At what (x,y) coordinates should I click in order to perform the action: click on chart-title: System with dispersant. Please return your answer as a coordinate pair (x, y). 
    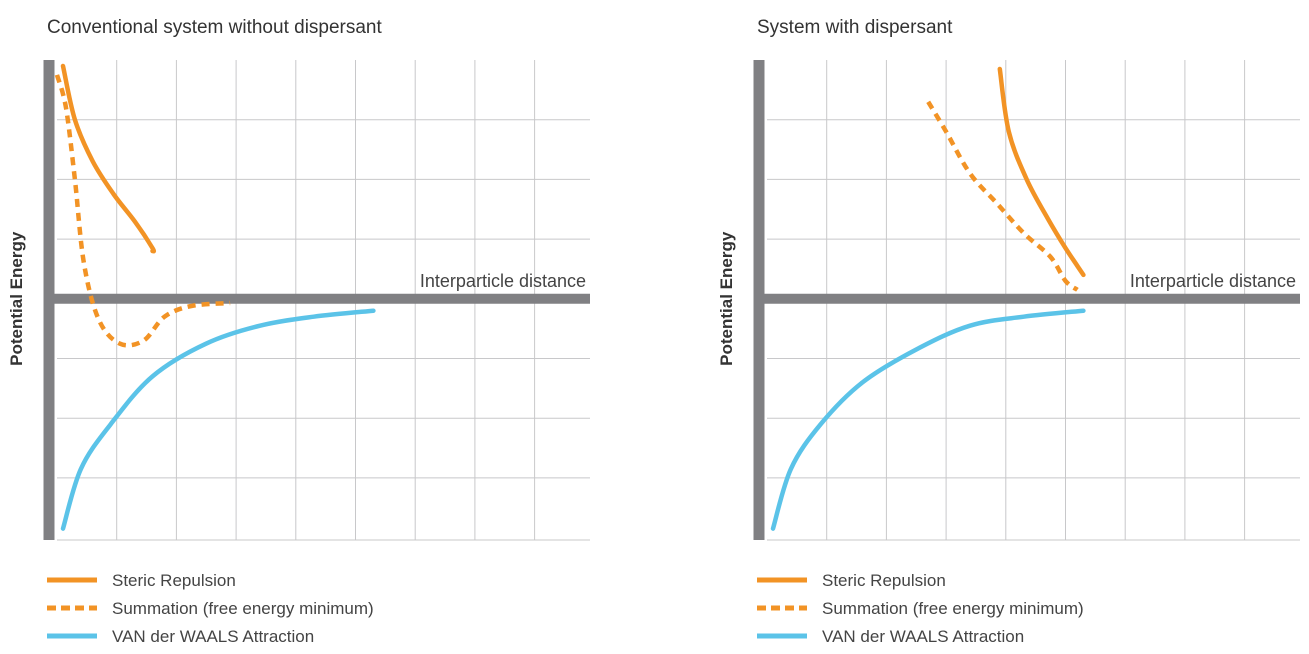
    Looking at the image, I should click on (855, 27).